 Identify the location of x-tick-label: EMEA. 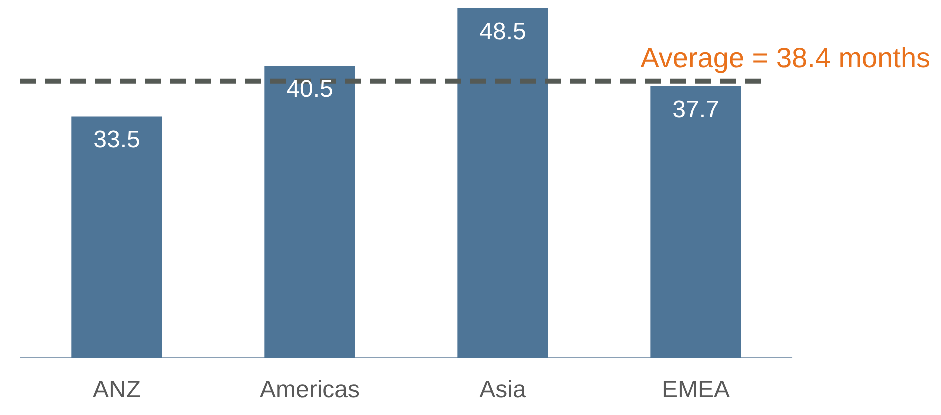
(696, 390).